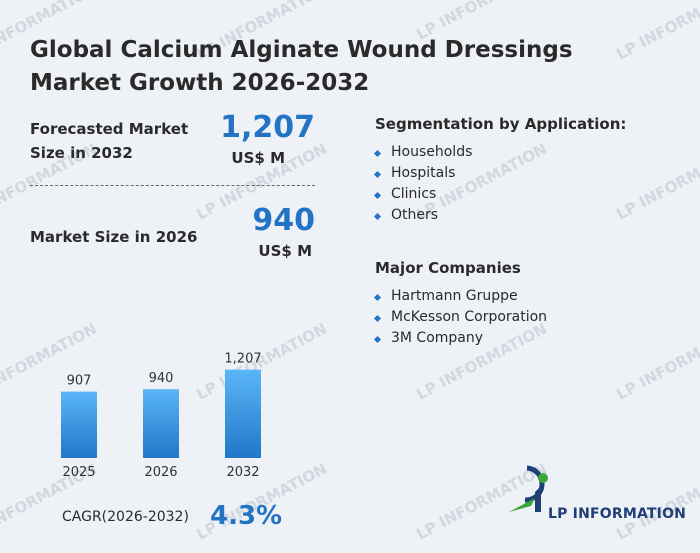 Image resolution: width=700 pixels, height=553 pixels. I want to click on bar-2025, so click(79, 424).